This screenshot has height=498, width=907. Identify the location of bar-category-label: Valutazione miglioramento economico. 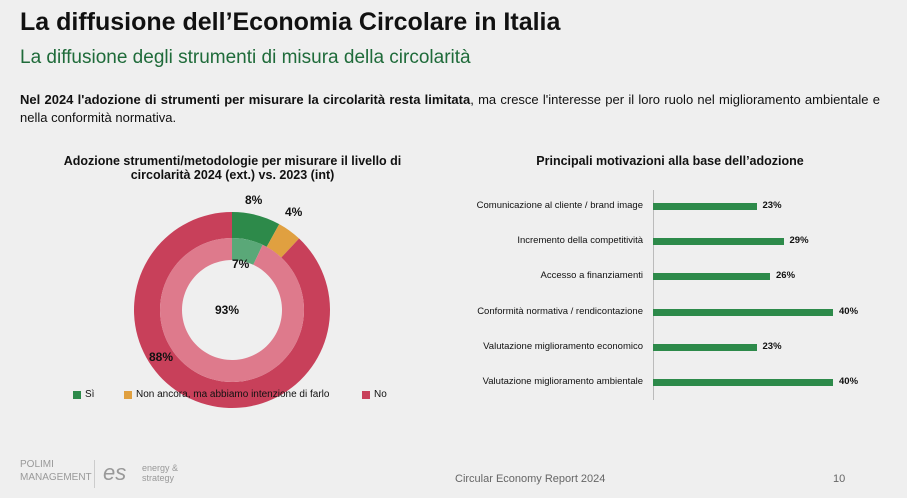
(563, 346).